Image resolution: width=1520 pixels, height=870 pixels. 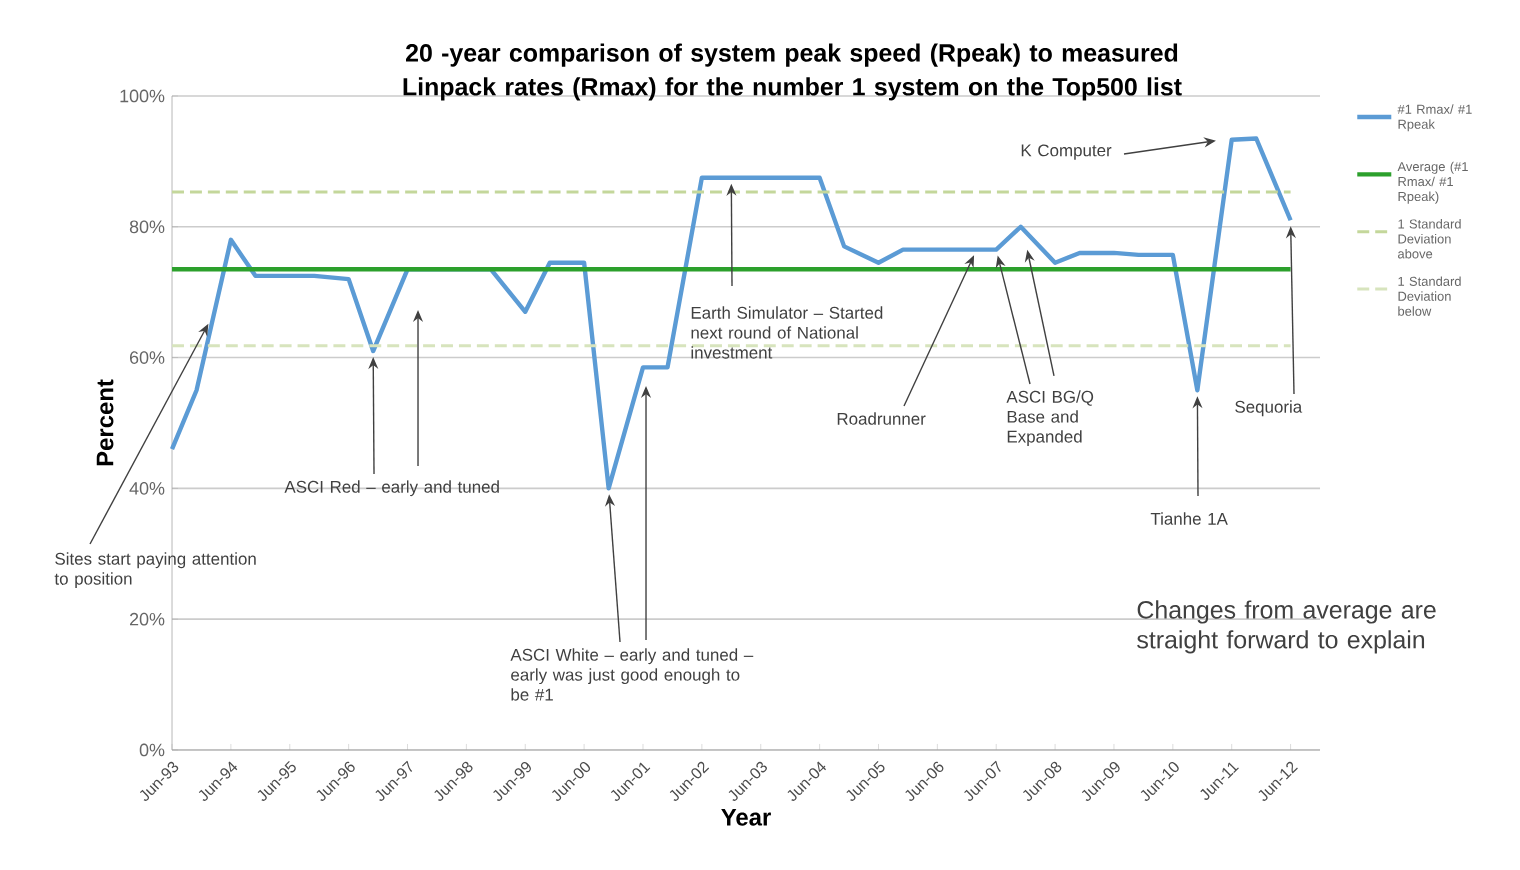 I want to click on y-tick-label: 0%, so click(x=152, y=750).